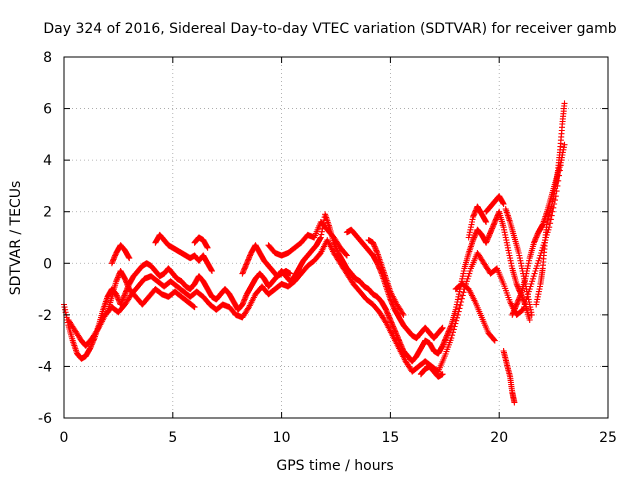 The image size is (640, 480). I want to click on y-tick-label: 2, so click(47, 213).